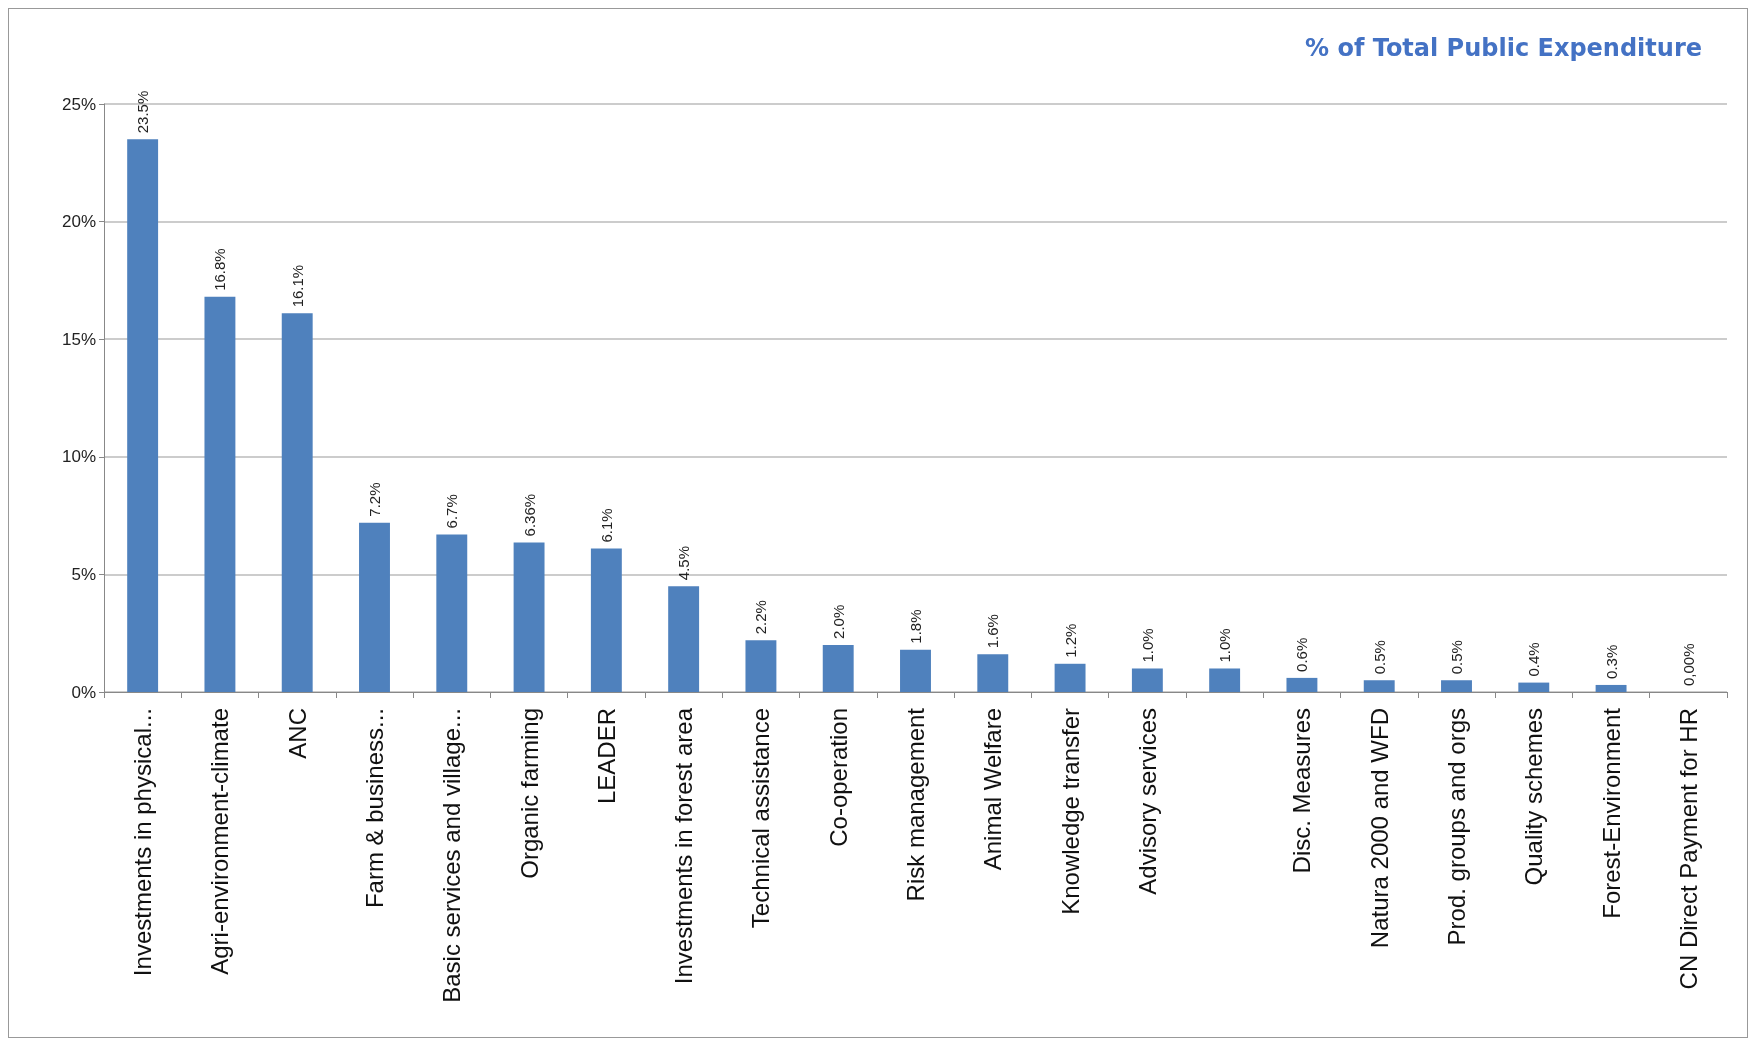  Describe the element at coordinates (1534, 797) in the screenshot. I see `x-tick-label: Quality schemes` at that location.